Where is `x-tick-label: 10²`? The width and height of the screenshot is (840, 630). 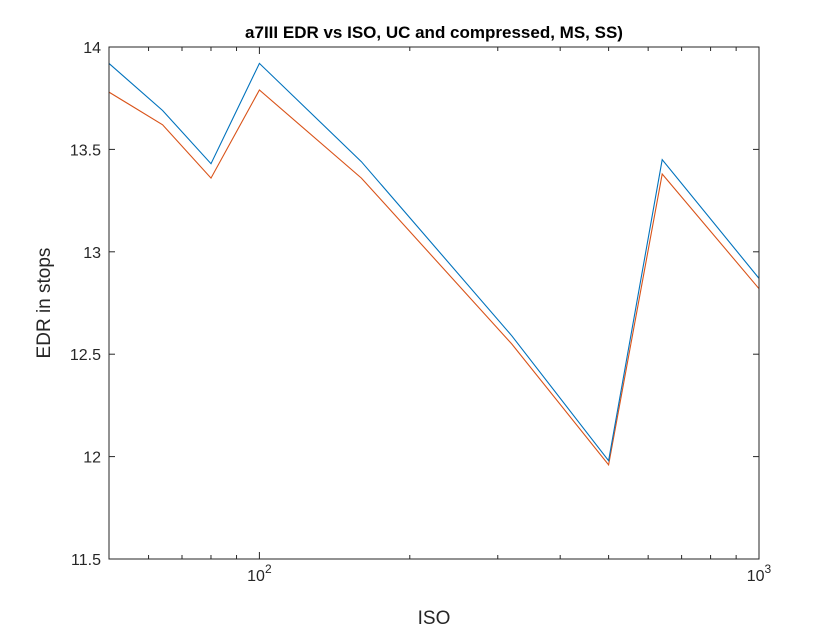
x-tick-label: 10² is located at coordinates (259, 573).